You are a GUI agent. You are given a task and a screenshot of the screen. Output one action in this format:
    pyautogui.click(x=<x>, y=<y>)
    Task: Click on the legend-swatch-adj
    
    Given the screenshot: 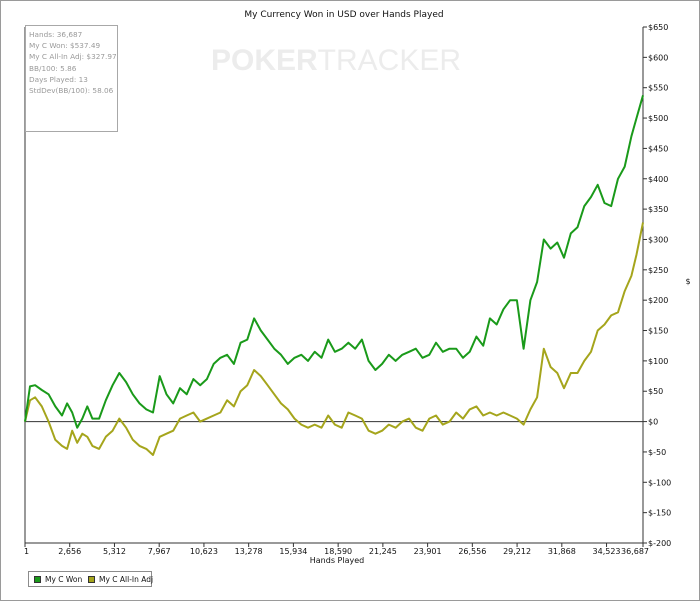 What is the action you would take?
    pyautogui.click(x=91, y=579)
    